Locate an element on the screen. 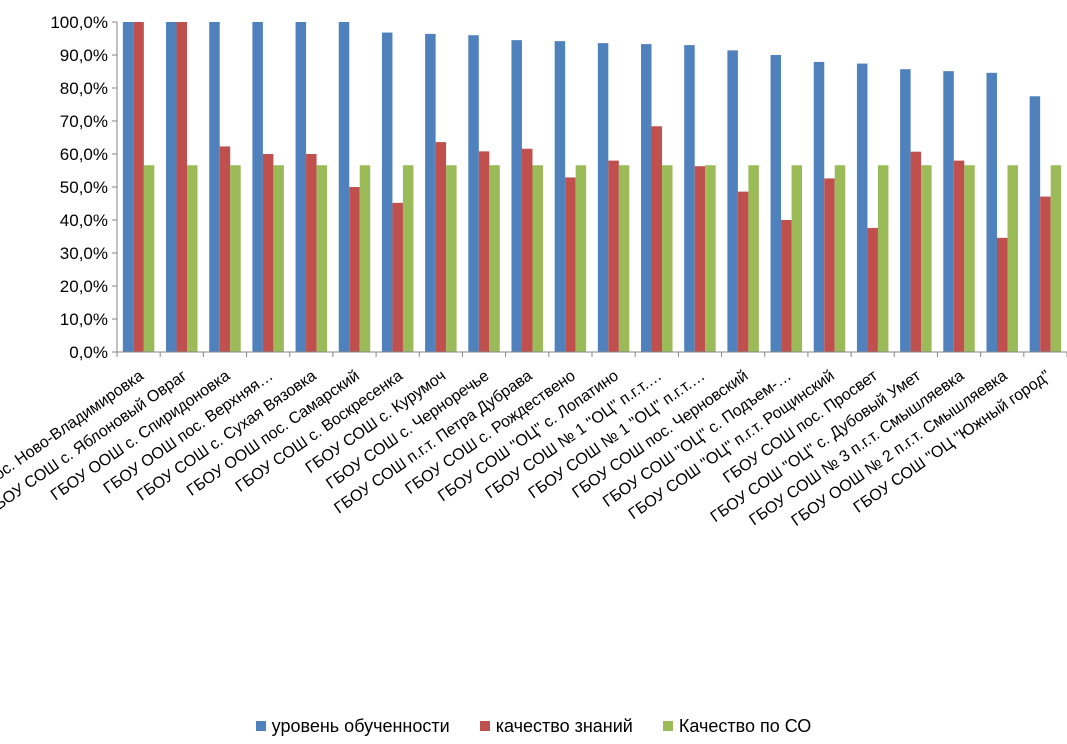  legend-label-co: Качество по СО is located at coordinates (745, 725).